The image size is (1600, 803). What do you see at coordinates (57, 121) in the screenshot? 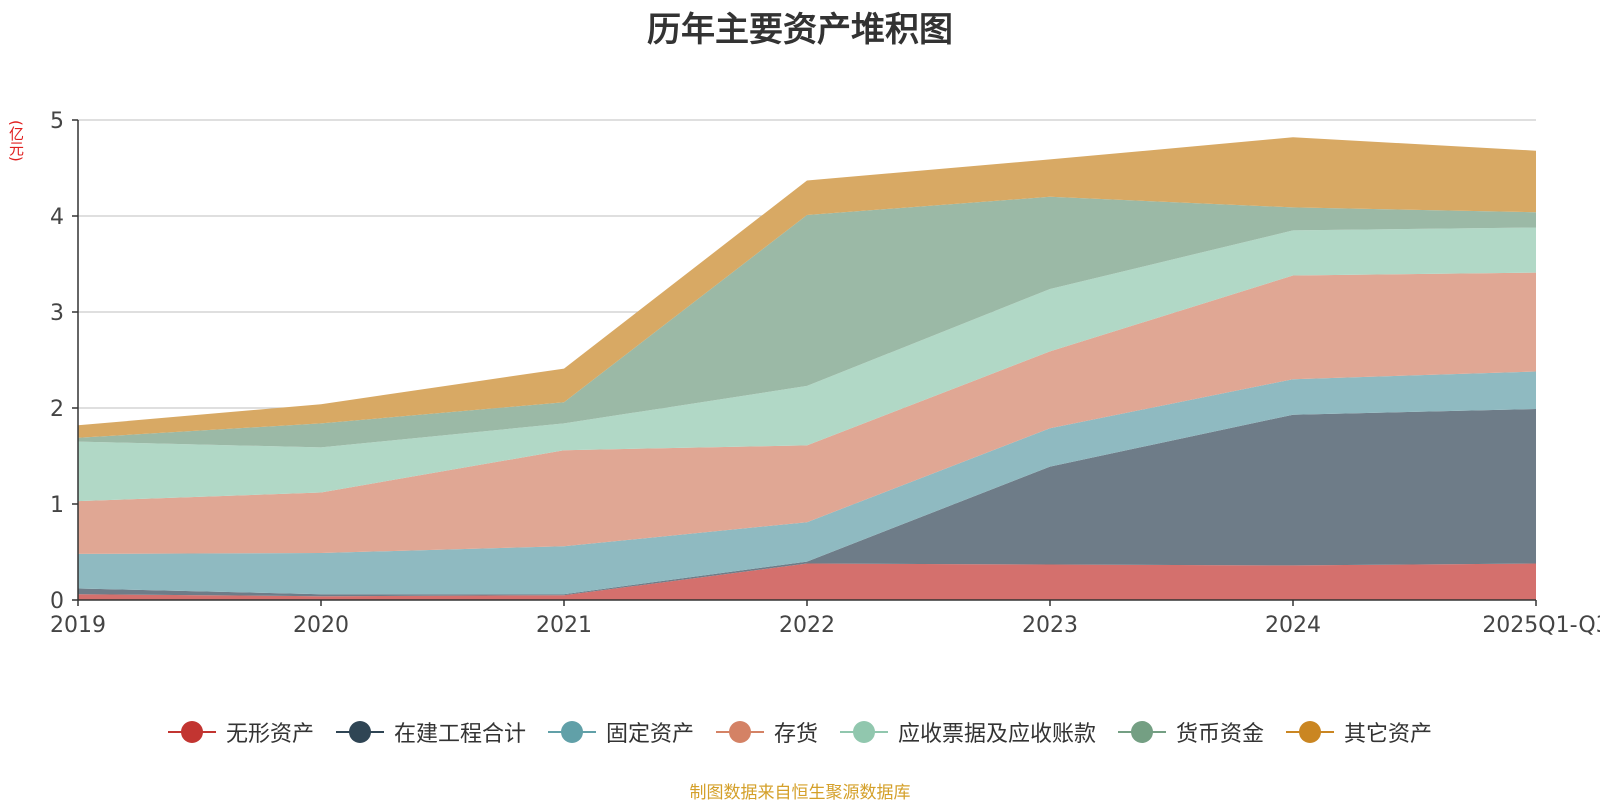
I see `y-tick-label: 5` at bounding box center [57, 121].